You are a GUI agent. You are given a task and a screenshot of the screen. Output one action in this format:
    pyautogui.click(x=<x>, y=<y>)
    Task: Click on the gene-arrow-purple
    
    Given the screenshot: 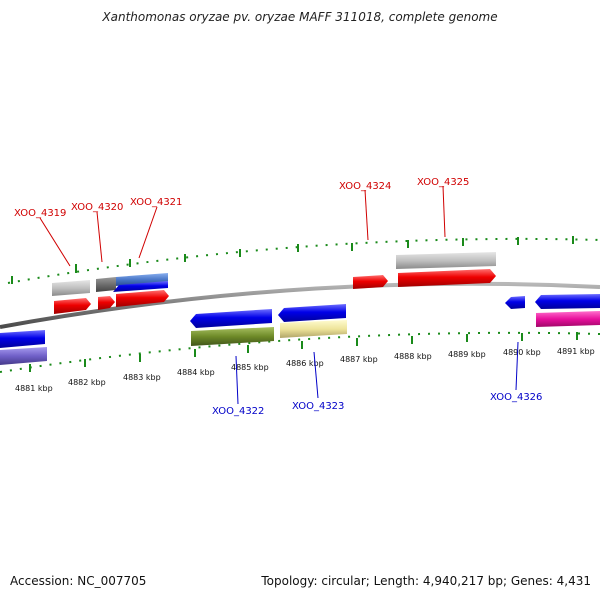 What is the action you would take?
    pyautogui.click(x=23, y=356)
    